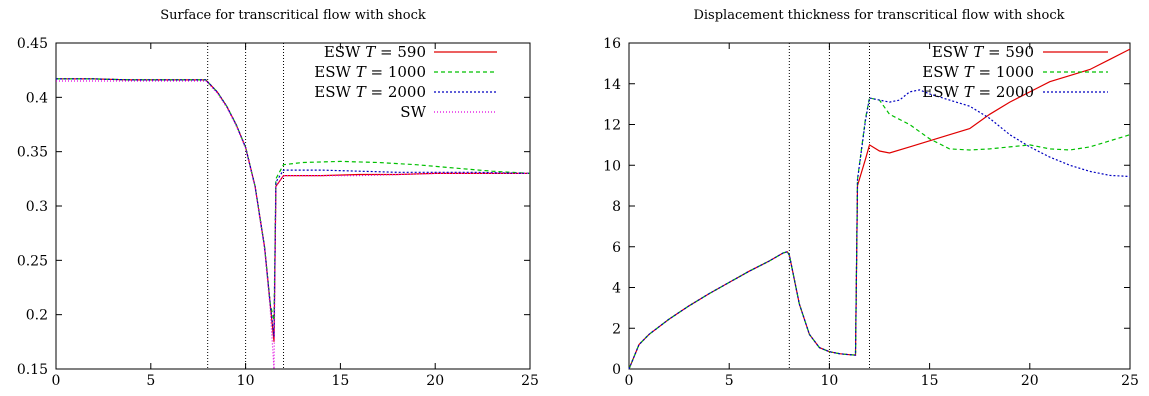 This screenshot has height=396, width=1149. What do you see at coordinates (32, 370) in the screenshot?
I see `y-tick-label: 0.15` at bounding box center [32, 370].